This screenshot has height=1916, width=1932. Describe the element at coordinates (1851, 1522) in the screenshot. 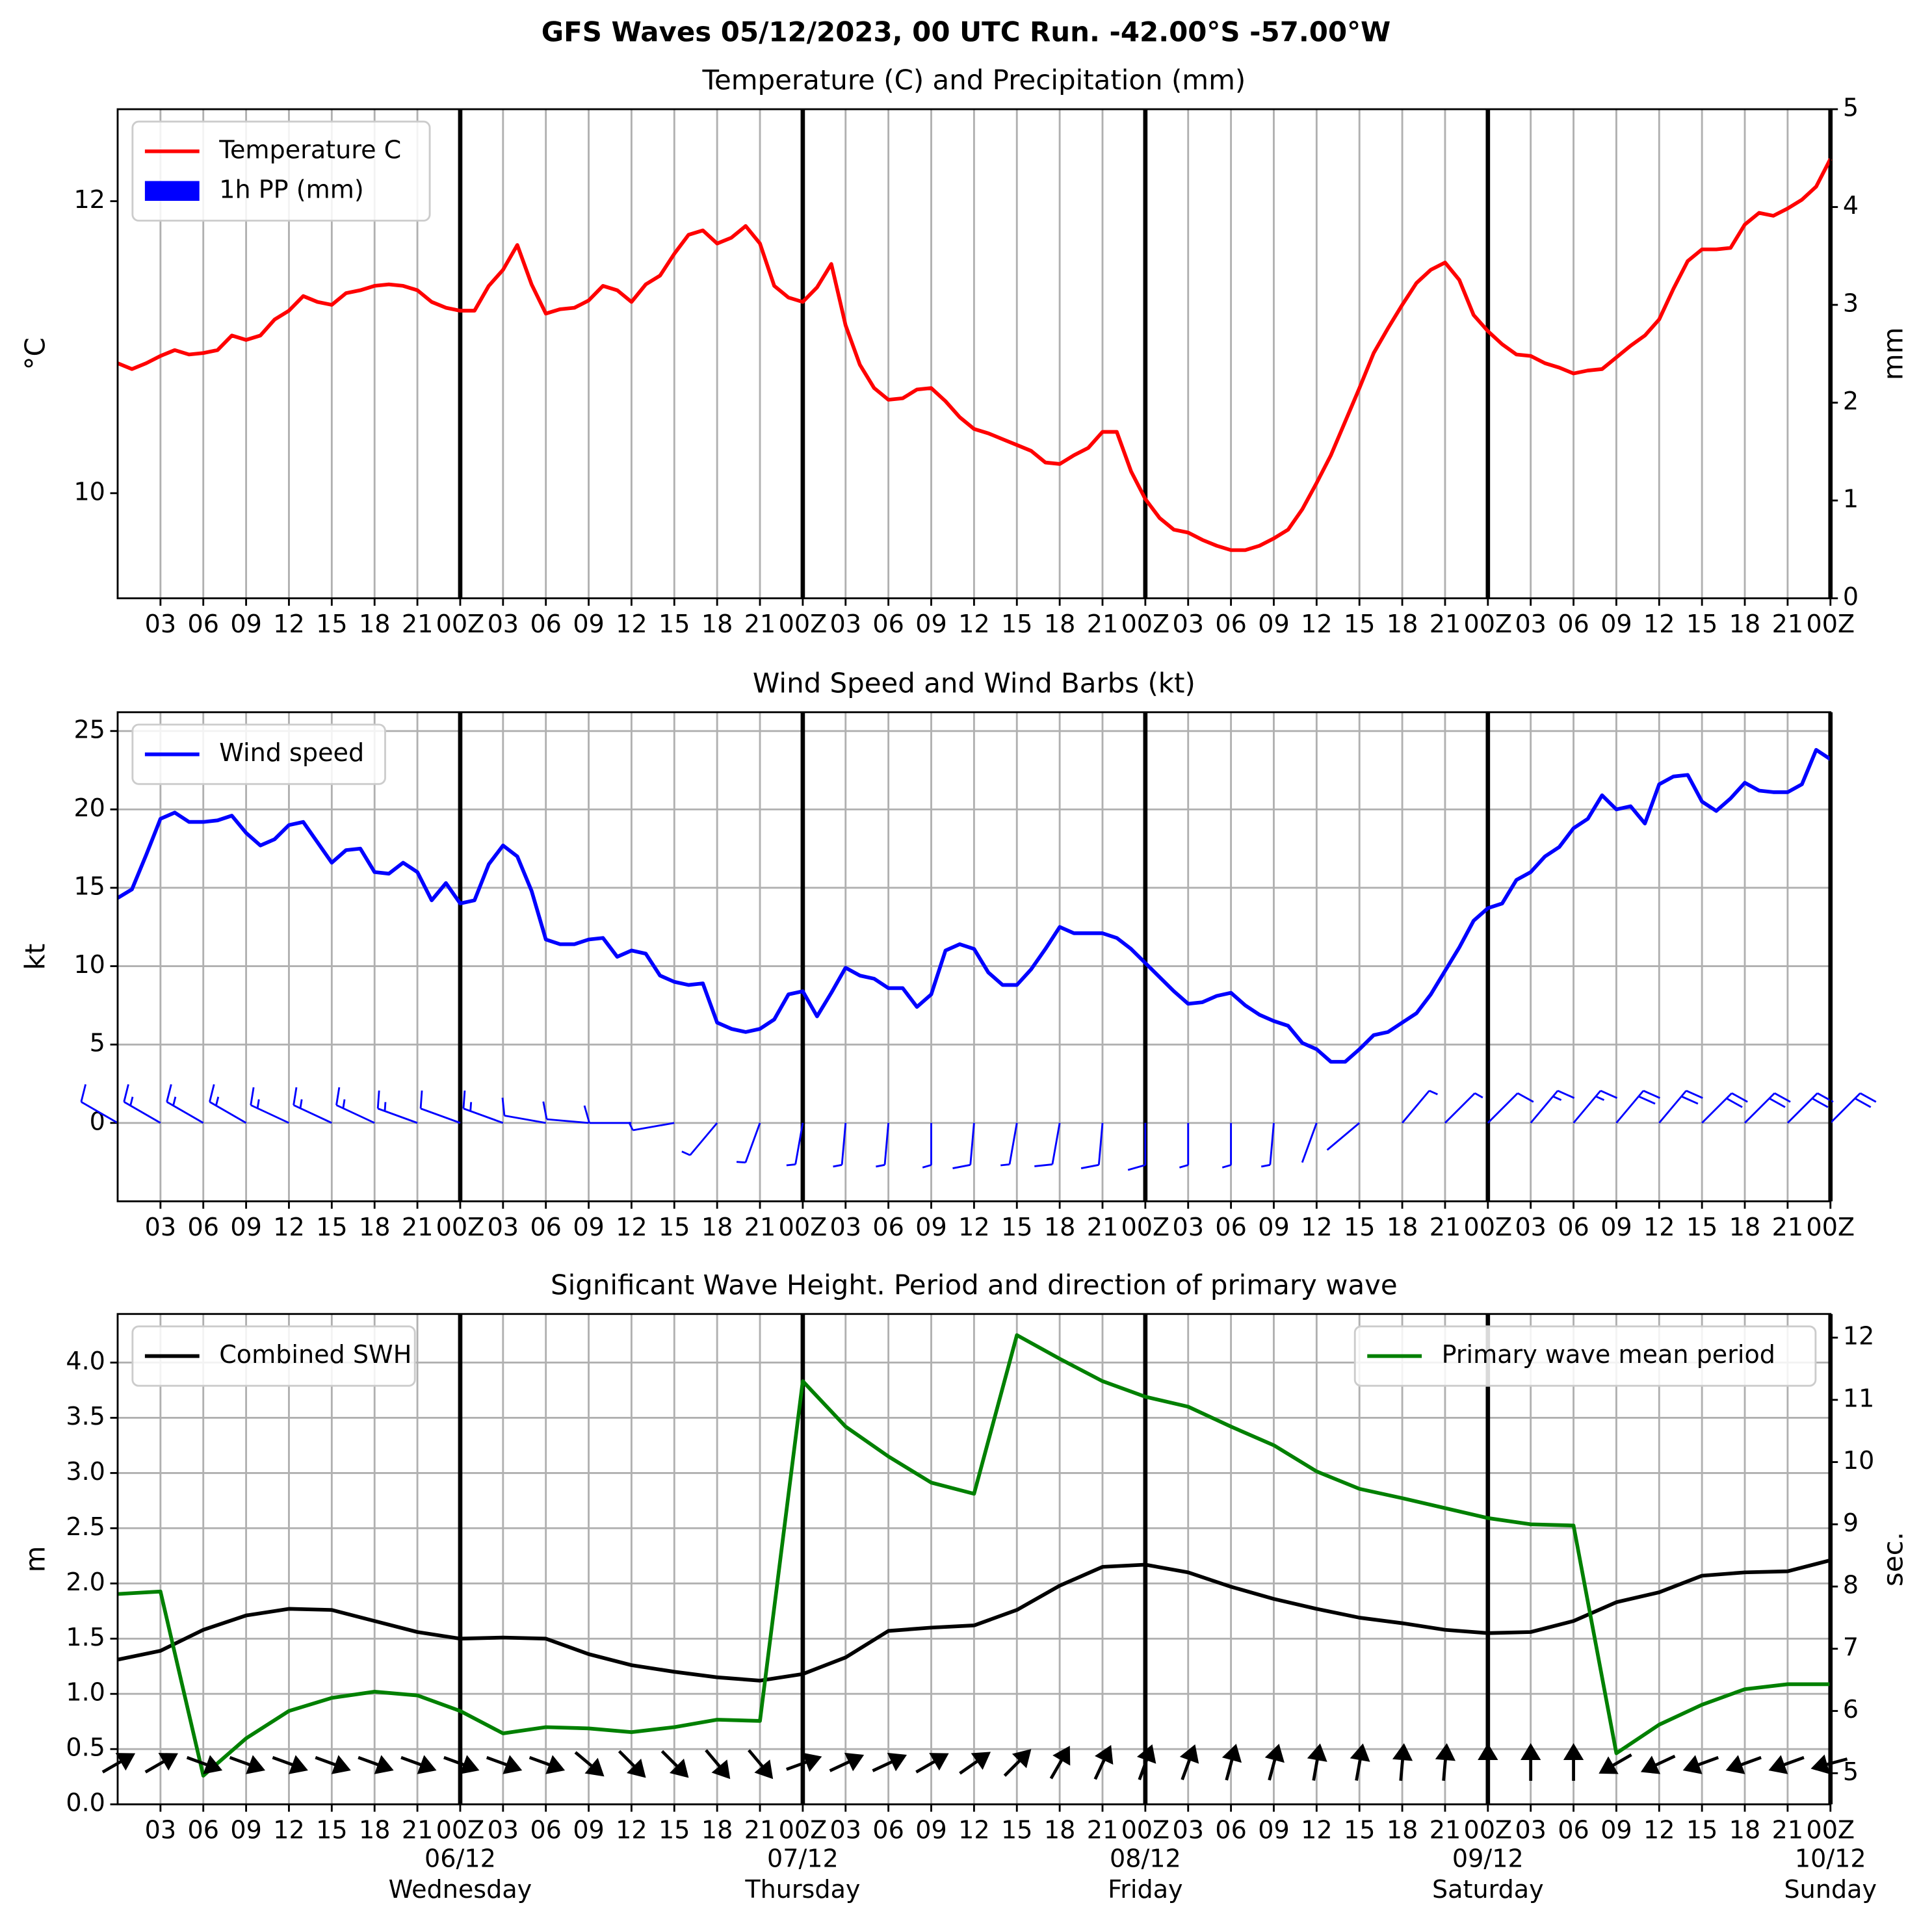

I see `y2-tick-label: 9` at that location.